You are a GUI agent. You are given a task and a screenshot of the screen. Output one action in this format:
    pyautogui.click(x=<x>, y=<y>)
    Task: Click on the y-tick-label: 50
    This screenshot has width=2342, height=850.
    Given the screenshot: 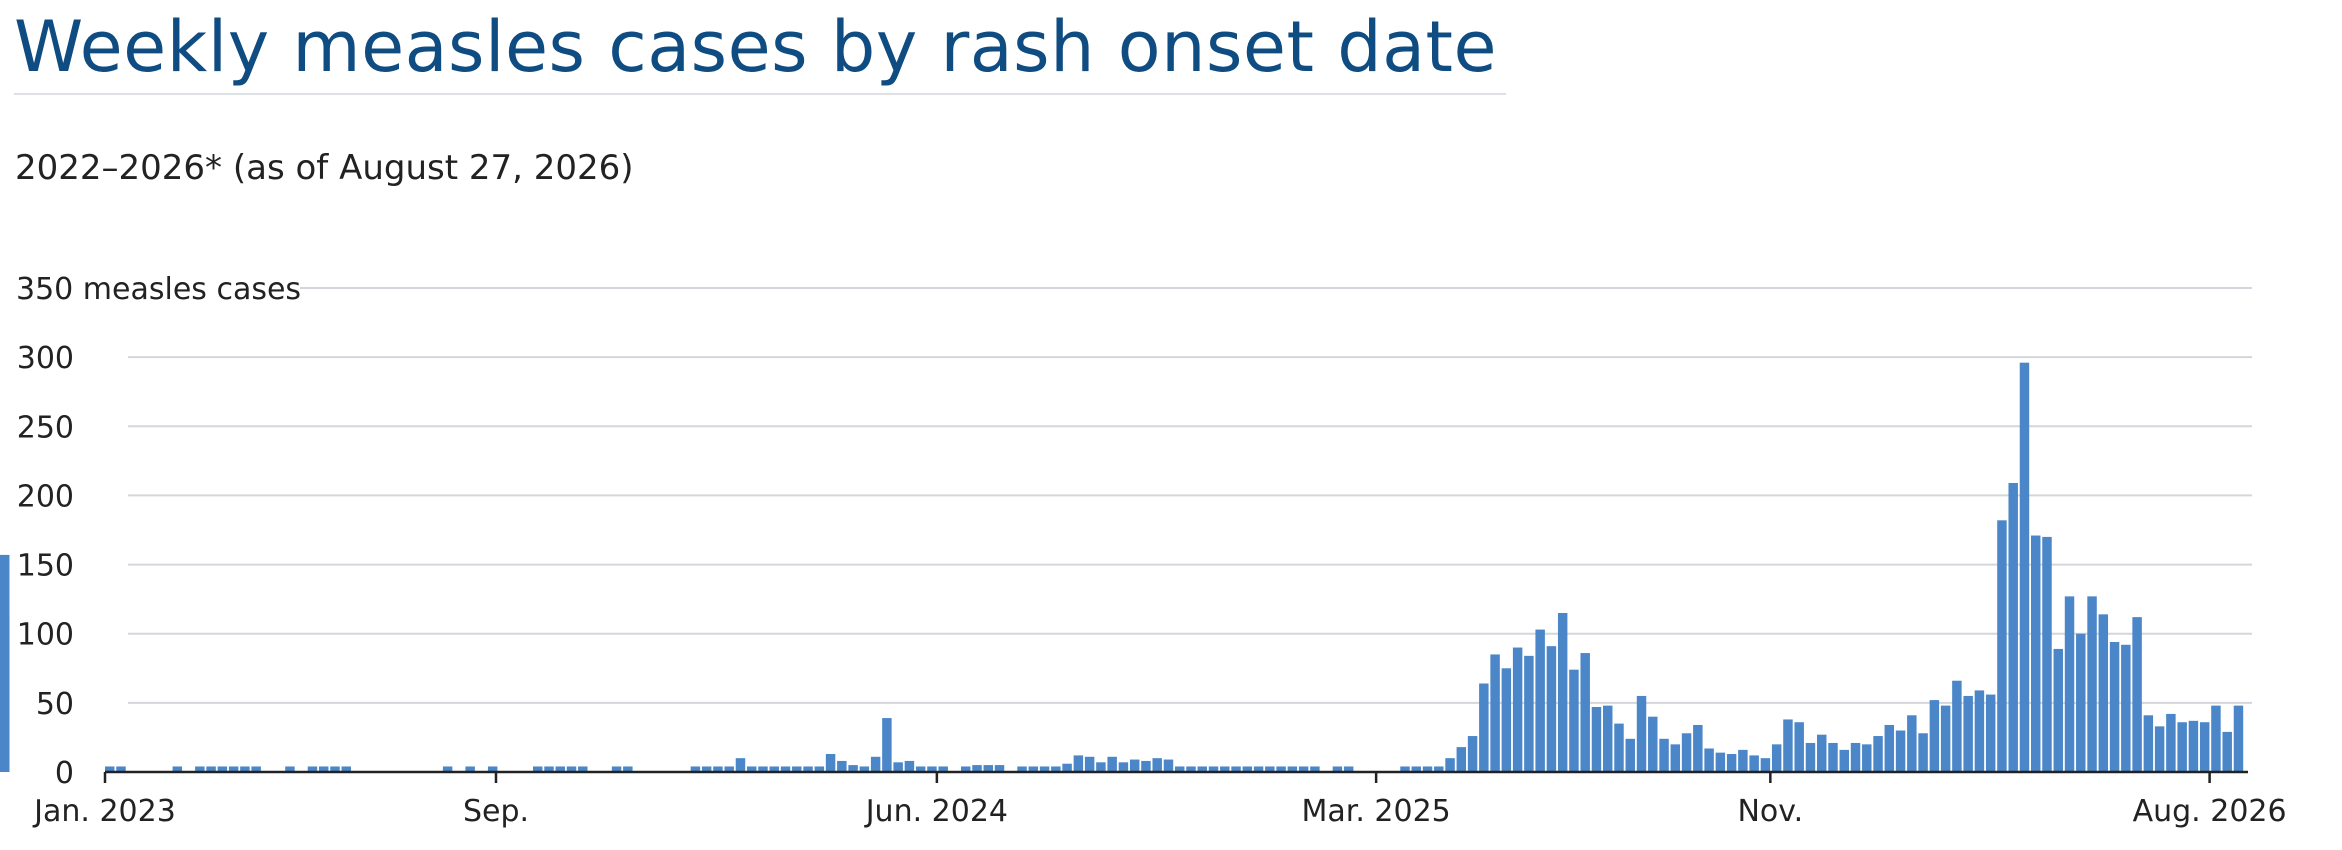 What is the action you would take?
    pyautogui.click(x=55, y=704)
    